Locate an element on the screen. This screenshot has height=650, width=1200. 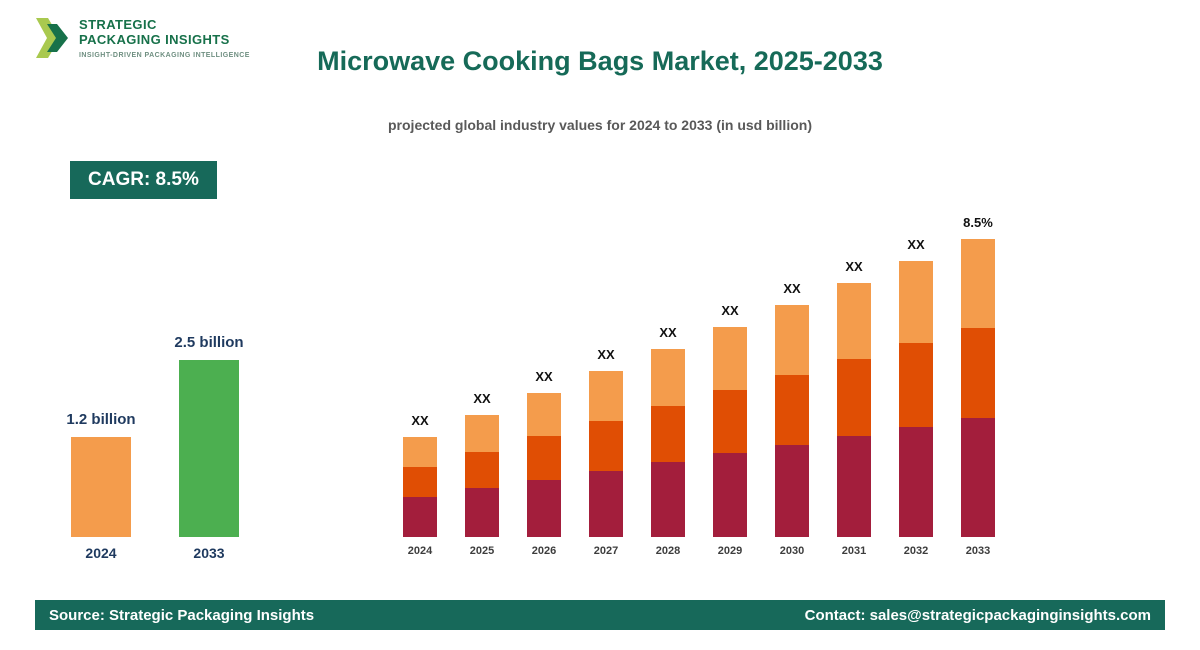
stacked-bar-year-label: 2027 is located at coordinates (606, 551).